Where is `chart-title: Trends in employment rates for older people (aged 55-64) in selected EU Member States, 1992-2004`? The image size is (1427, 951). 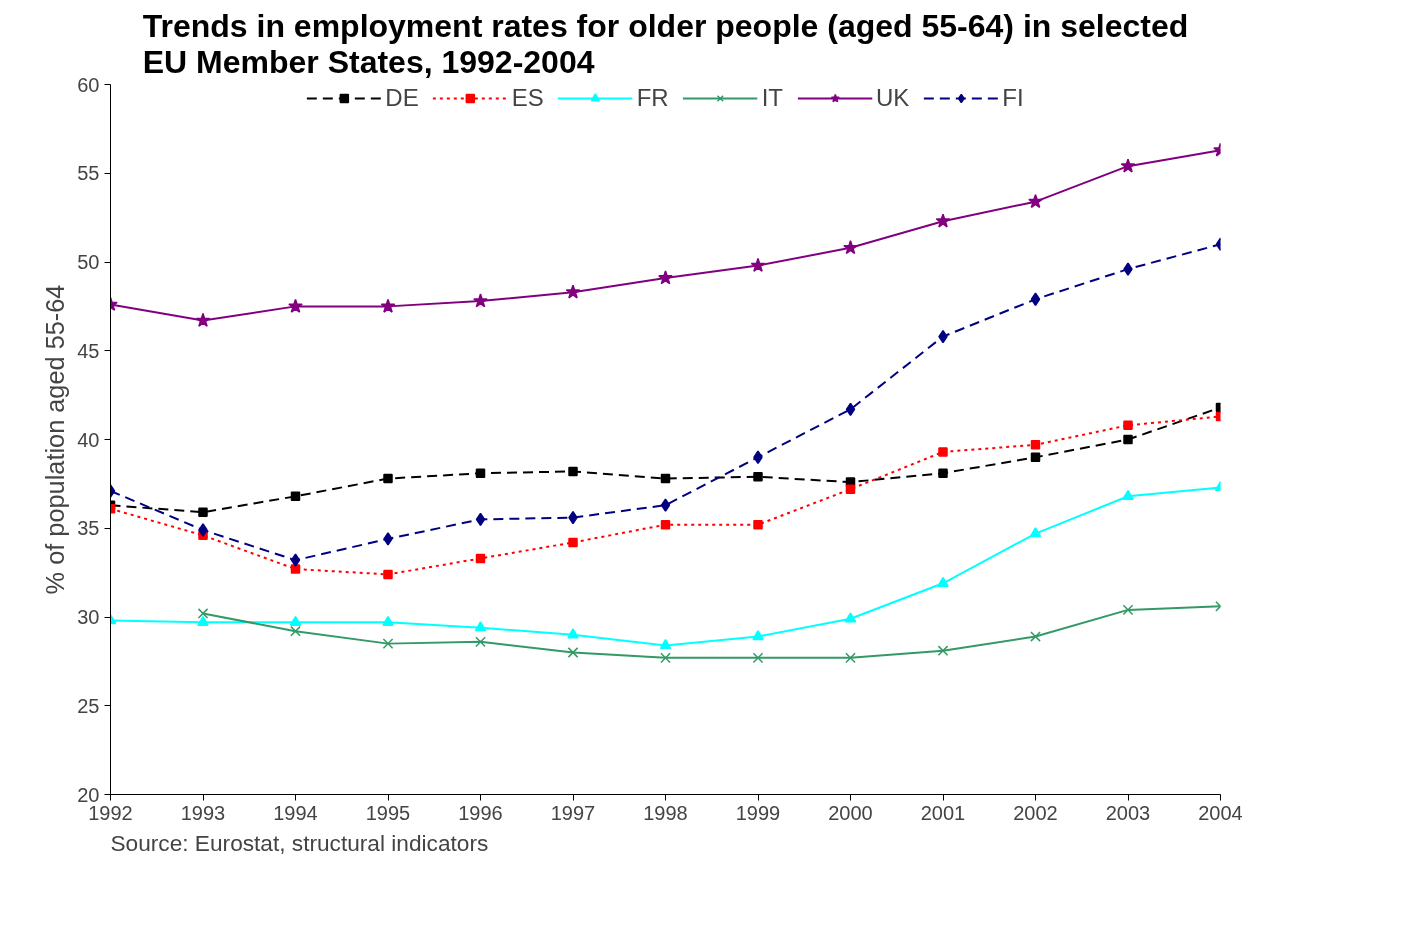
chart-title: Trends in employment rates for older people (aged 55-64) in selected EU Member States, 1992-2004 is located at coordinates (665, 43).